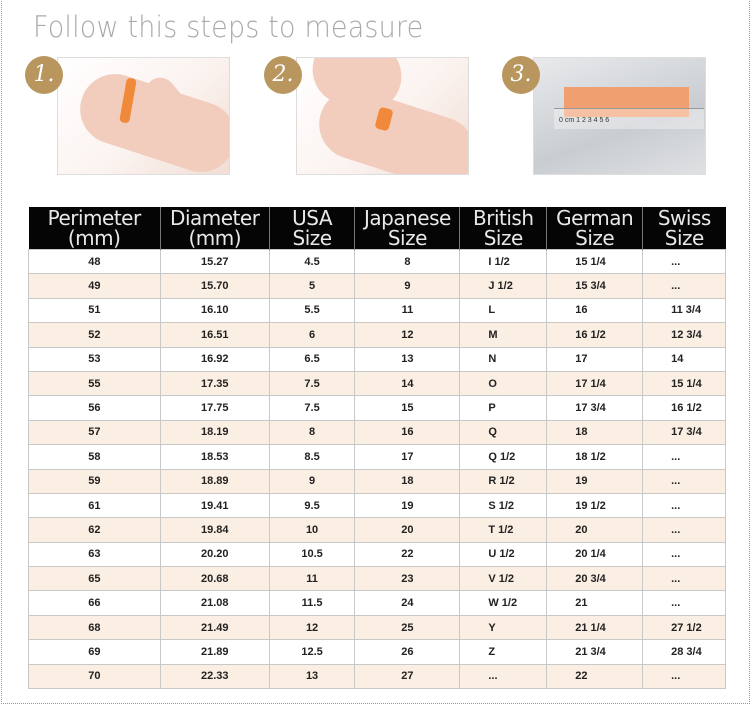  Describe the element at coordinates (94, 457) in the screenshot. I see `cell-perimeter: 58` at that location.